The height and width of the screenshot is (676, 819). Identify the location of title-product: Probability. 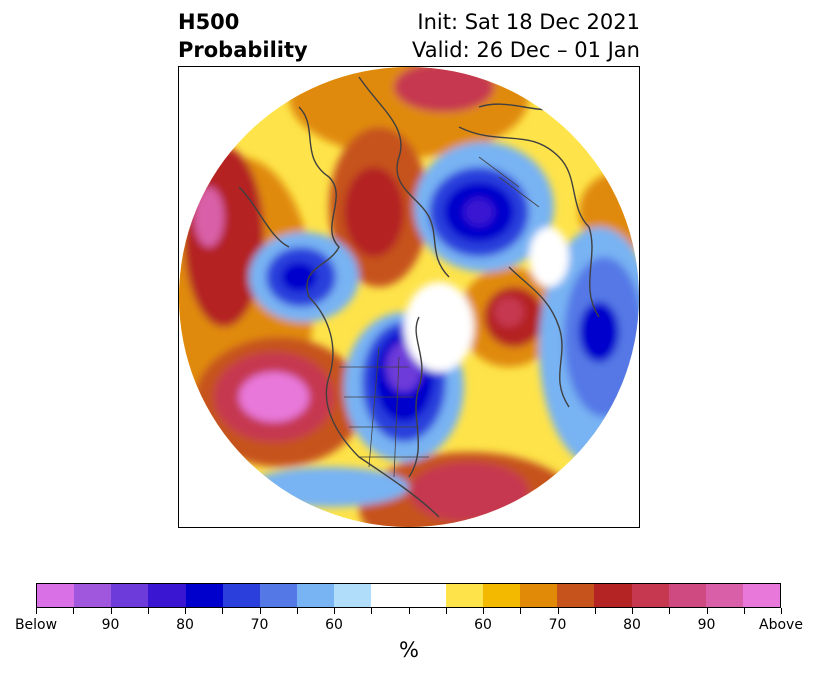
(243, 50).